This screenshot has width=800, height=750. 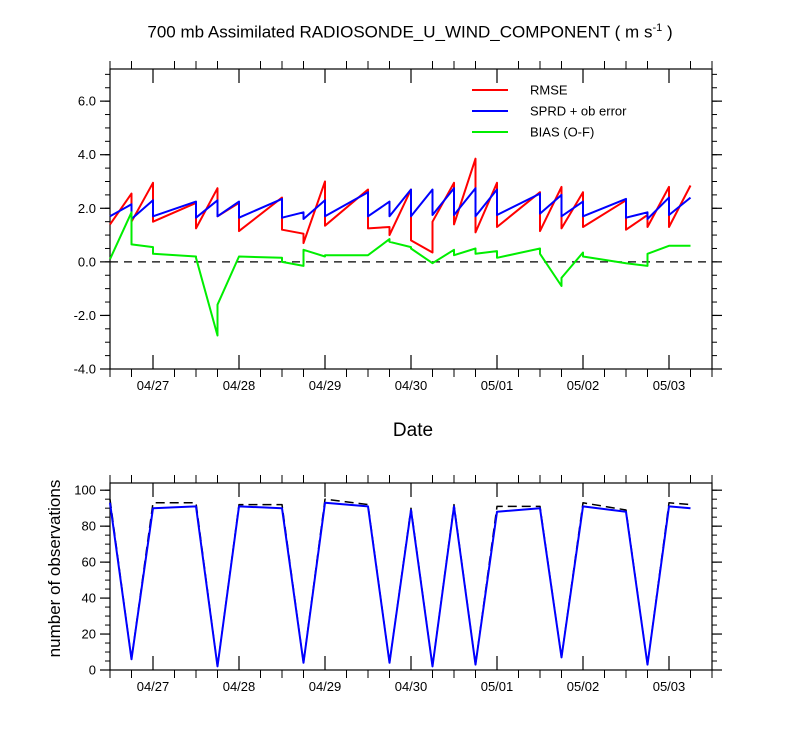 I want to click on panel1-x-tick-label: 04/30, so click(x=411, y=385).